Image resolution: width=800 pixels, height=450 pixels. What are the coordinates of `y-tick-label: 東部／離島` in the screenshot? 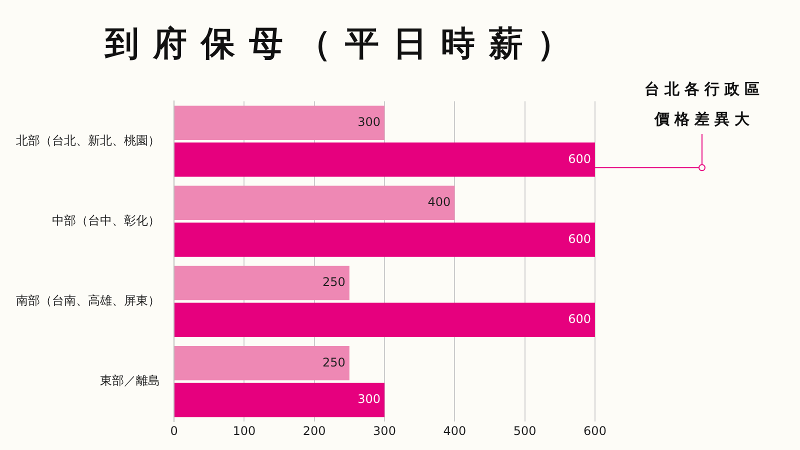 It's located at (130, 381).